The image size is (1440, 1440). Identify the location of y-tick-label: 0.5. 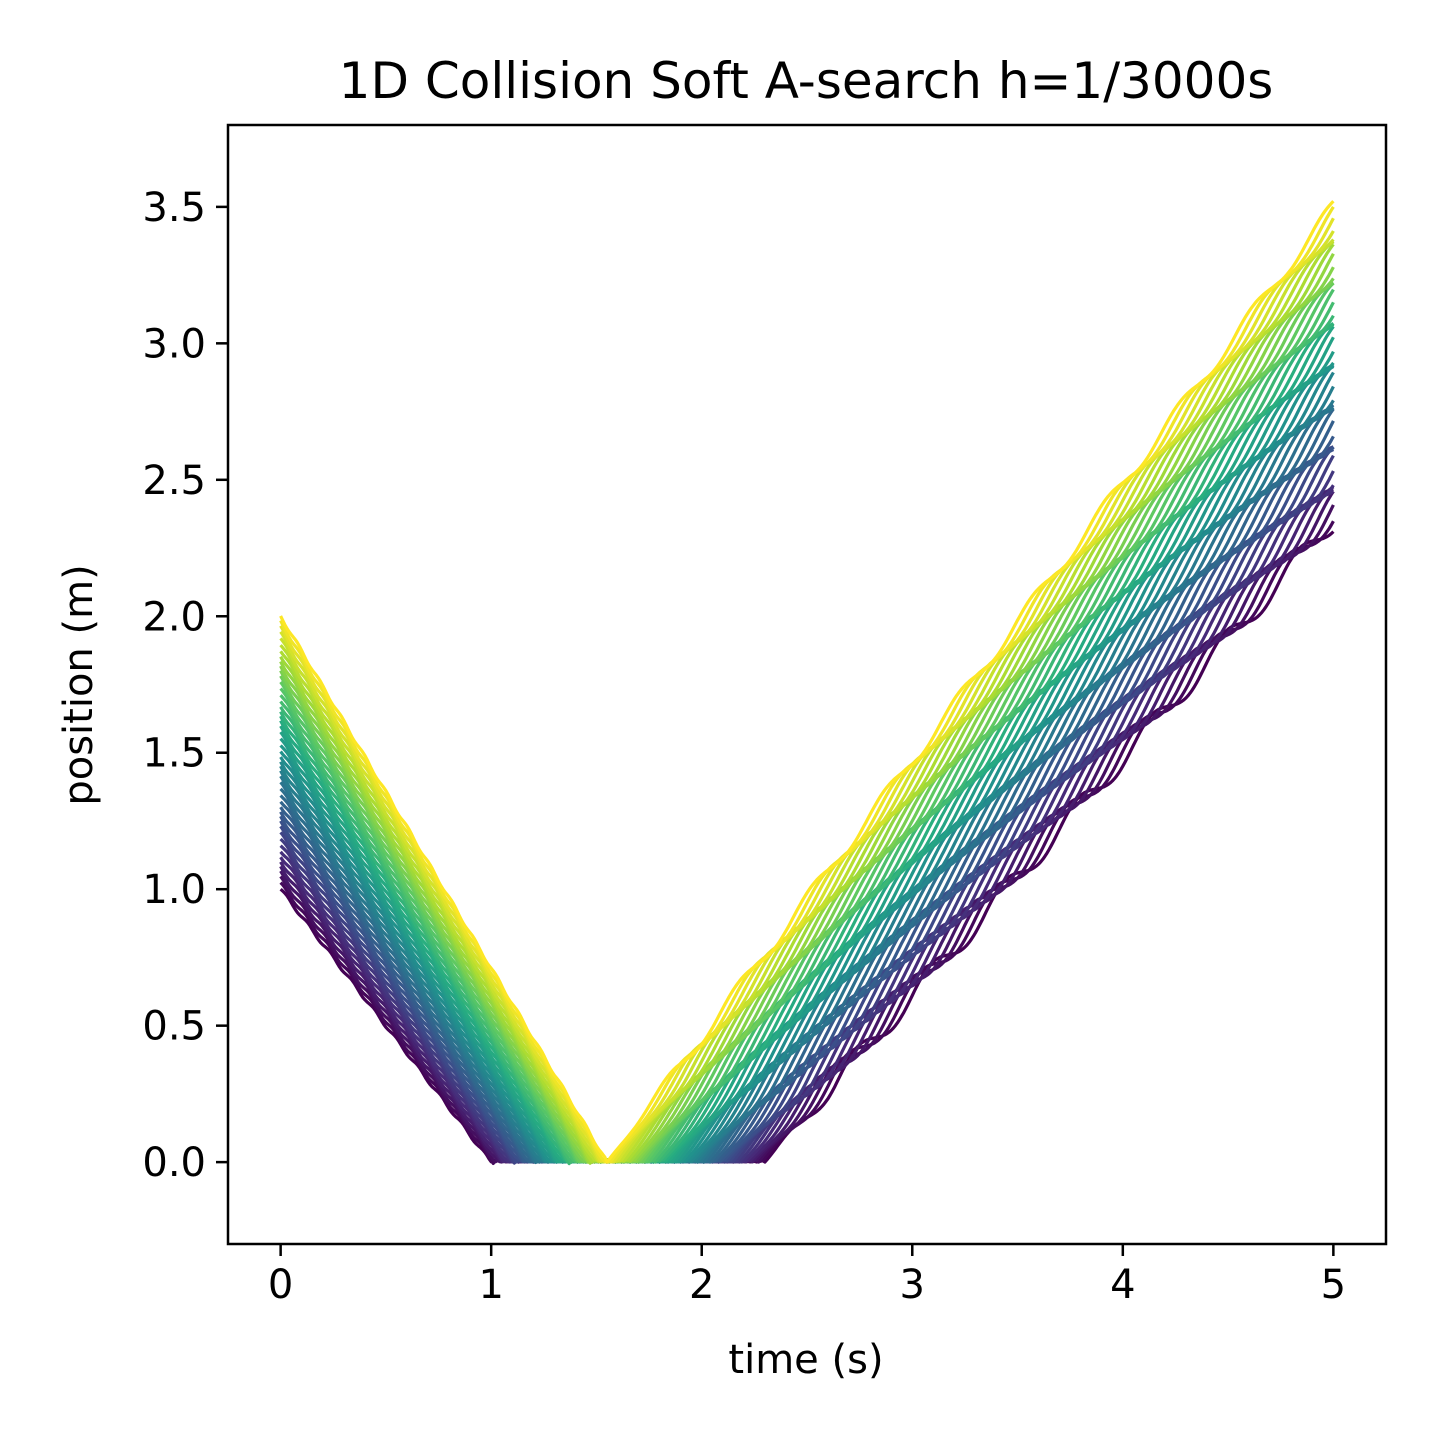
(174, 1027).